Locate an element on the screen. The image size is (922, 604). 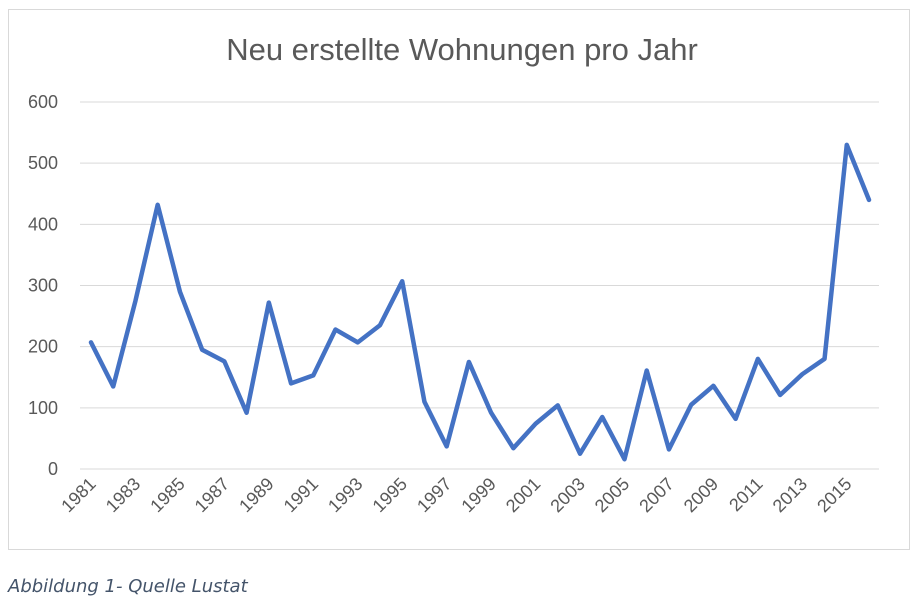
y-tick-label: 500 is located at coordinates (43, 163).